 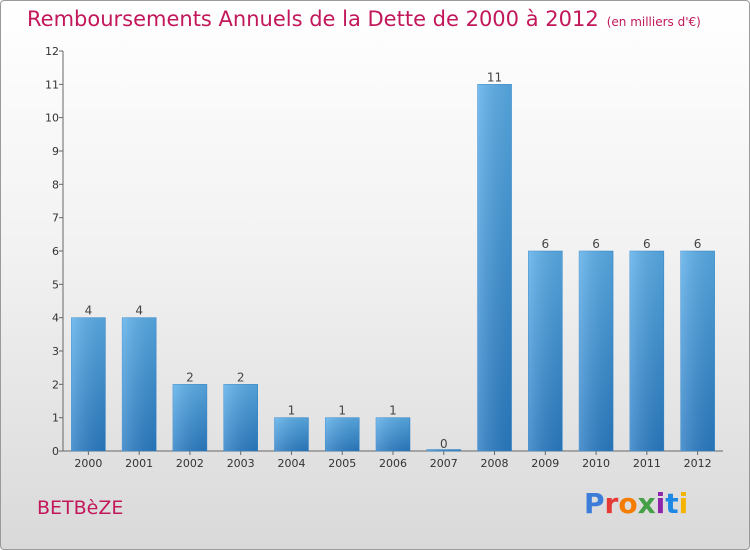 What do you see at coordinates (672, 503) in the screenshot?
I see `logo-letter: t` at bounding box center [672, 503].